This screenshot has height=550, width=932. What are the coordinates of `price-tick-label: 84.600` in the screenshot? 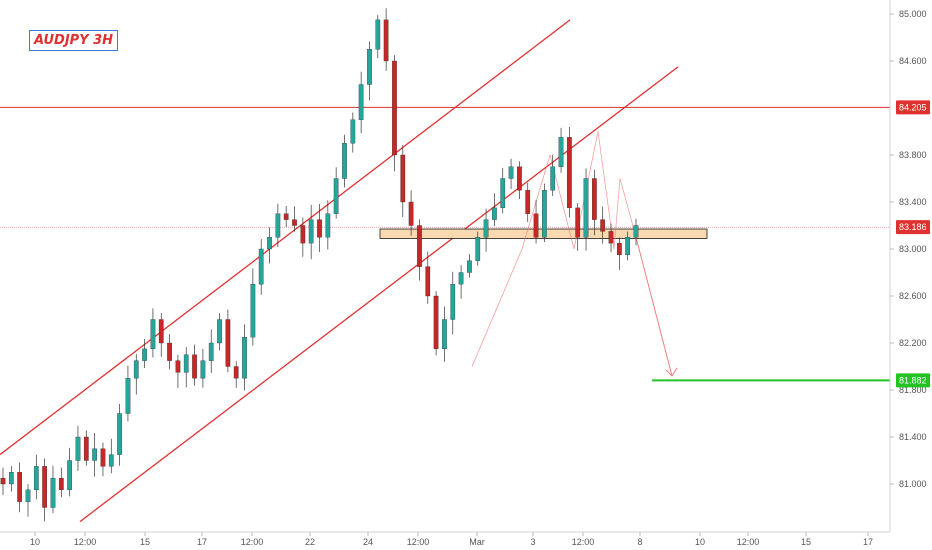 It's located at (913, 61).